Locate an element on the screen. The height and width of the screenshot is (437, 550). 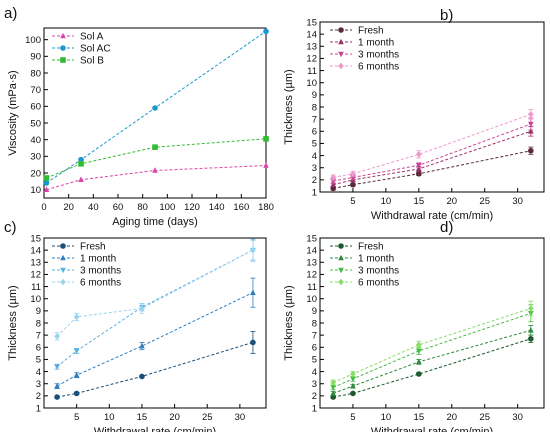
y-tick-label: 4 is located at coordinates (314, 156).